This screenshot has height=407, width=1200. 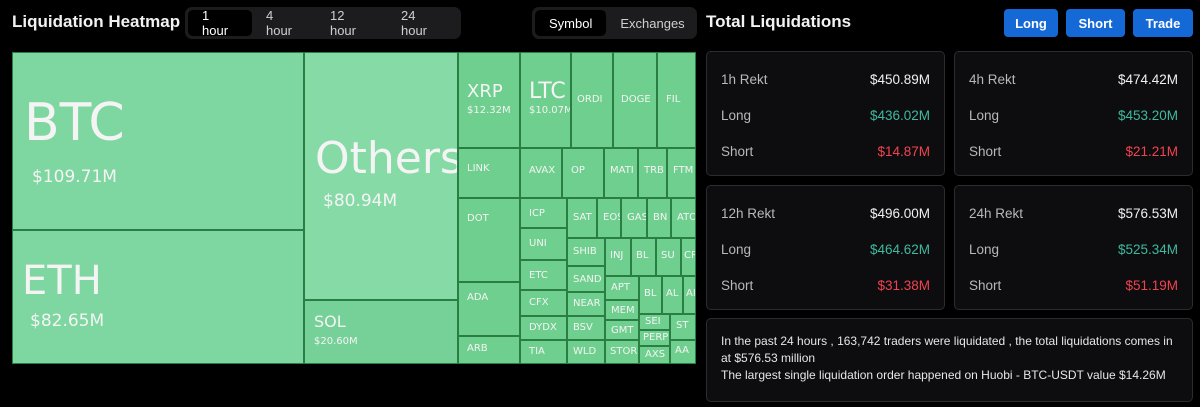 I want to click on stat-total-value: $576.53M, so click(x=1147, y=213).